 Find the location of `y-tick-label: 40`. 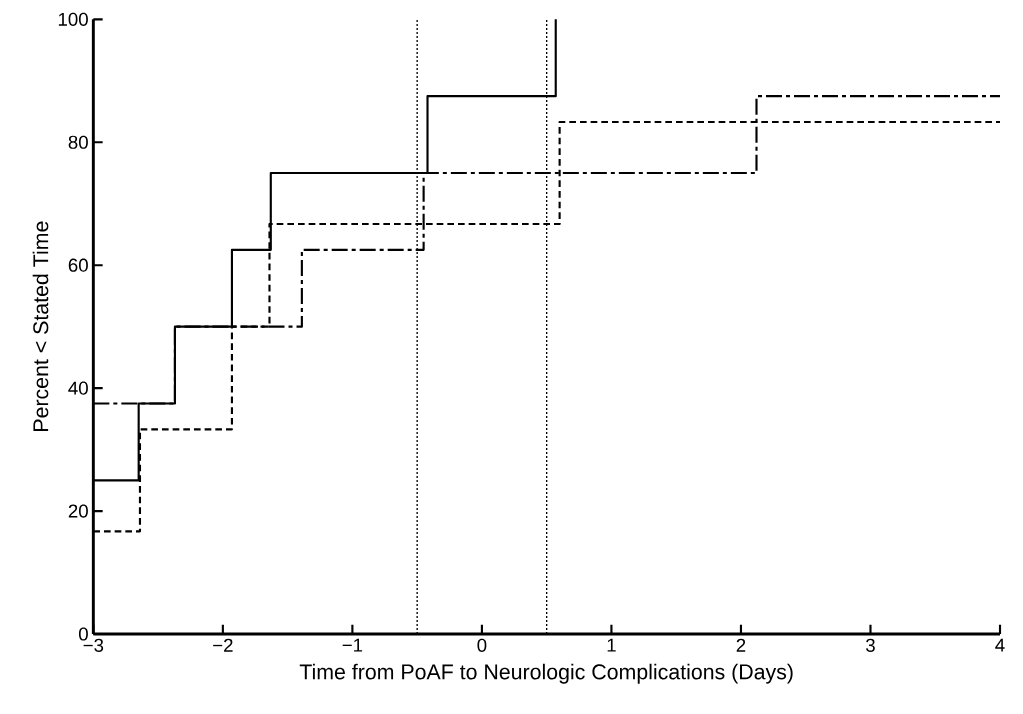

y-tick-label: 40 is located at coordinates (78, 388).